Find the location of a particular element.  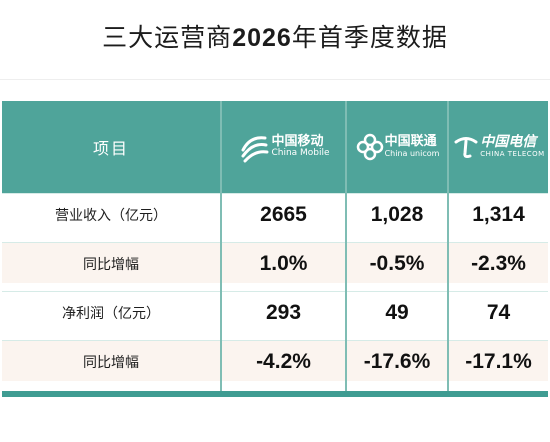

table-row-revenue: 营业收入（亿元） 2665 1,028 1,314 is located at coordinates (275, 213).